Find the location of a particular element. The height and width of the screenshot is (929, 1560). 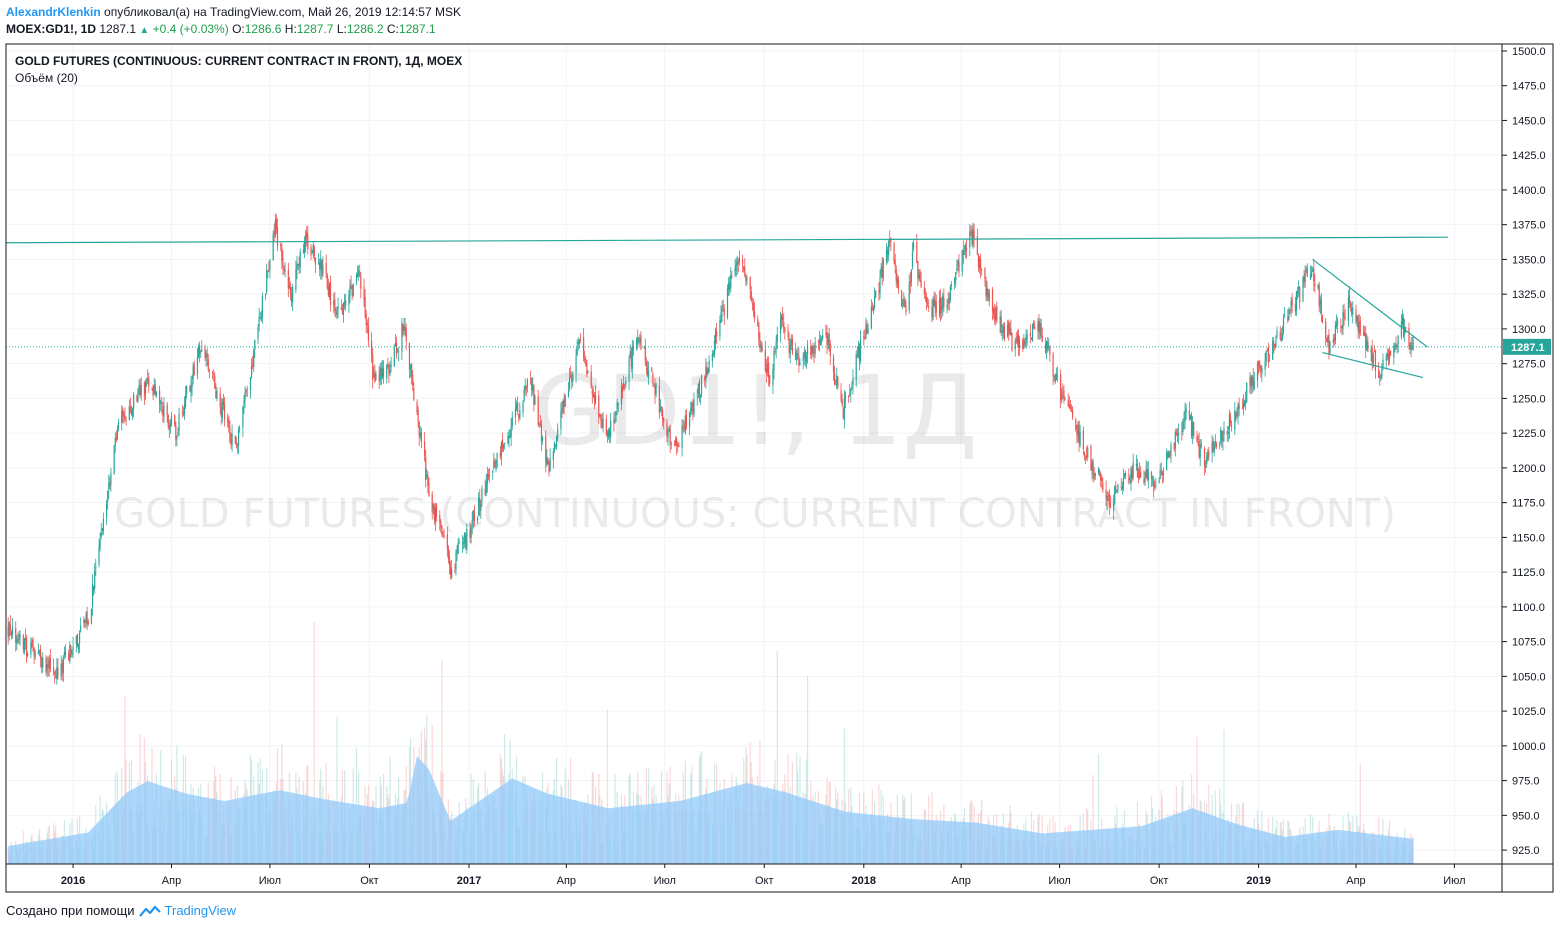

author-link: AlexandrKlenkin is located at coordinates (53, 12).